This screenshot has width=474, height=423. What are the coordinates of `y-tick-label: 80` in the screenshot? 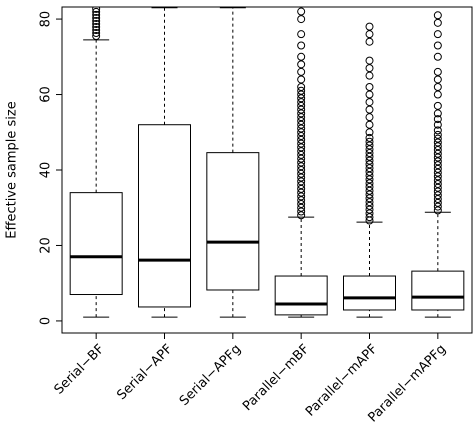 It's located at (46, 19).